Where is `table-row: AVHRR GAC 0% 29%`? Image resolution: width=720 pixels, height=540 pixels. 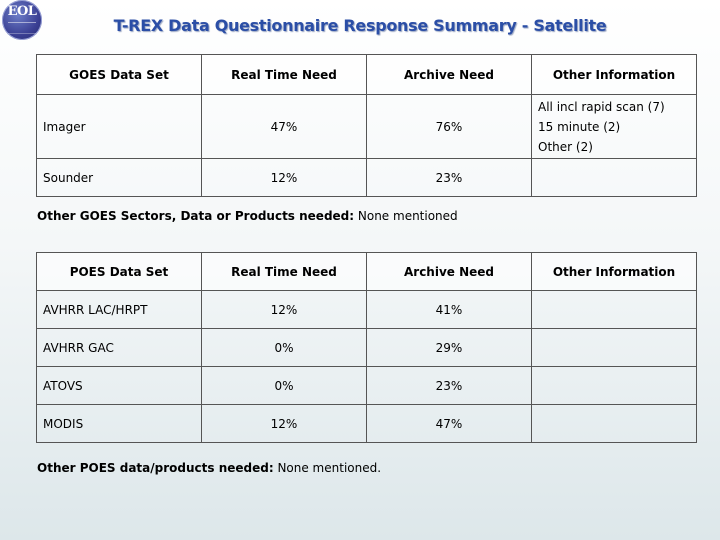 table-row: AVHRR GAC 0% 29% is located at coordinates (366, 347).